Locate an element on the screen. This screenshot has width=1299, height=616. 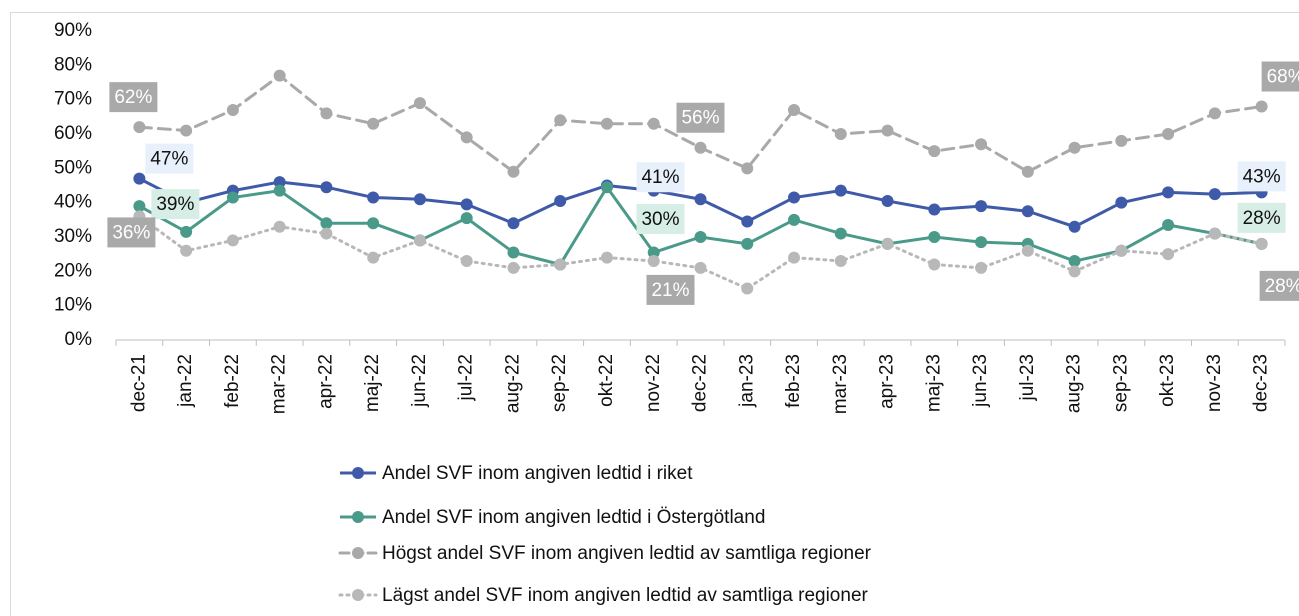
legend-label: Andel SVF inom angiven ledtid i riket is located at coordinates (537, 473).